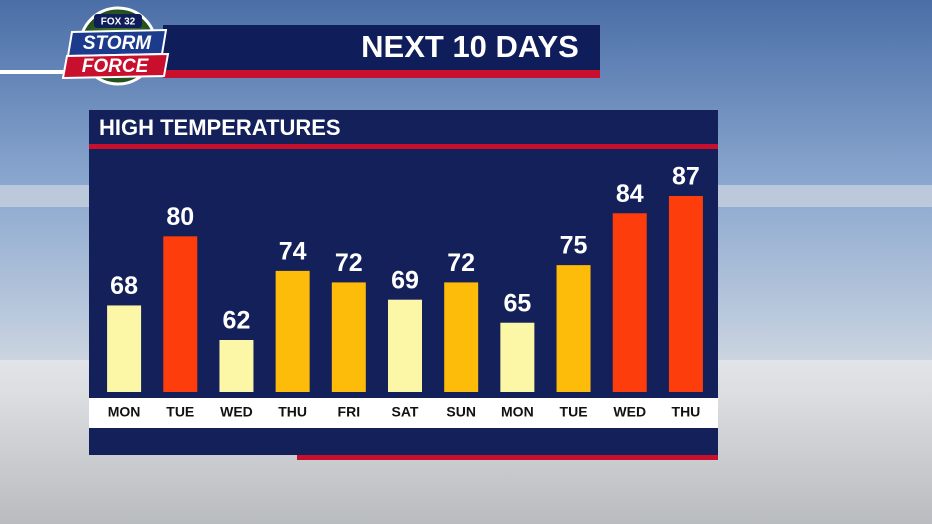 Image resolution: width=932 pixels, height=524 pixels. Describe the element at coordinates (574, 246) in the screenshot. I see `value-label: 75` at that location.